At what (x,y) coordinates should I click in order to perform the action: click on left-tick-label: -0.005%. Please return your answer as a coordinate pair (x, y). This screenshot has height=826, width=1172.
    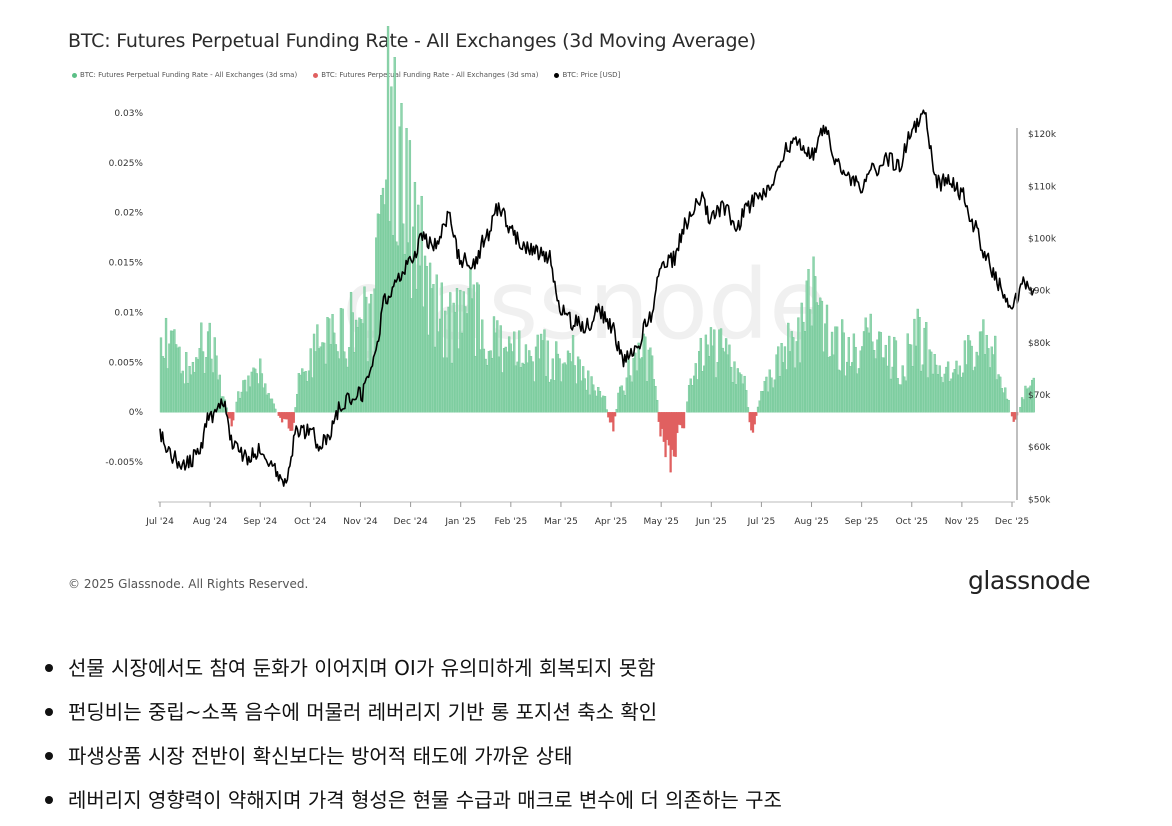
    Looking at the image, I should click on (124, 463).